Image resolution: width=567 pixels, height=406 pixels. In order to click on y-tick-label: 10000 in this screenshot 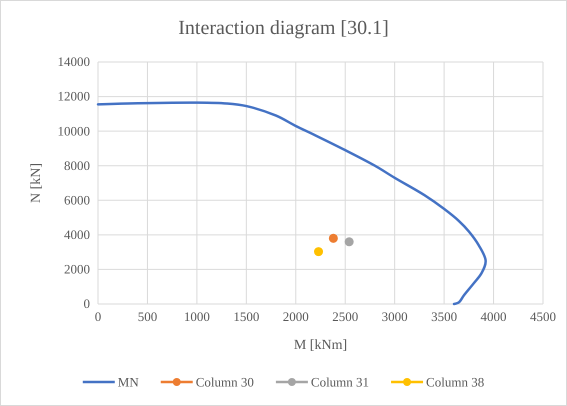, I will do `click(74, 130)`.